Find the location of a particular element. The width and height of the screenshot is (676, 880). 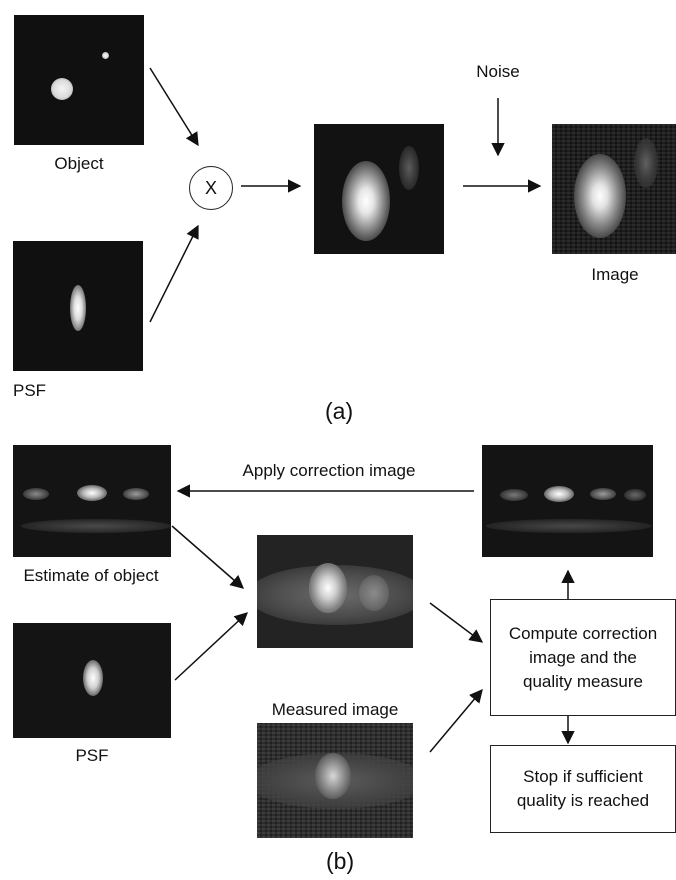

estimate-image is located at coordinates (92, 501).